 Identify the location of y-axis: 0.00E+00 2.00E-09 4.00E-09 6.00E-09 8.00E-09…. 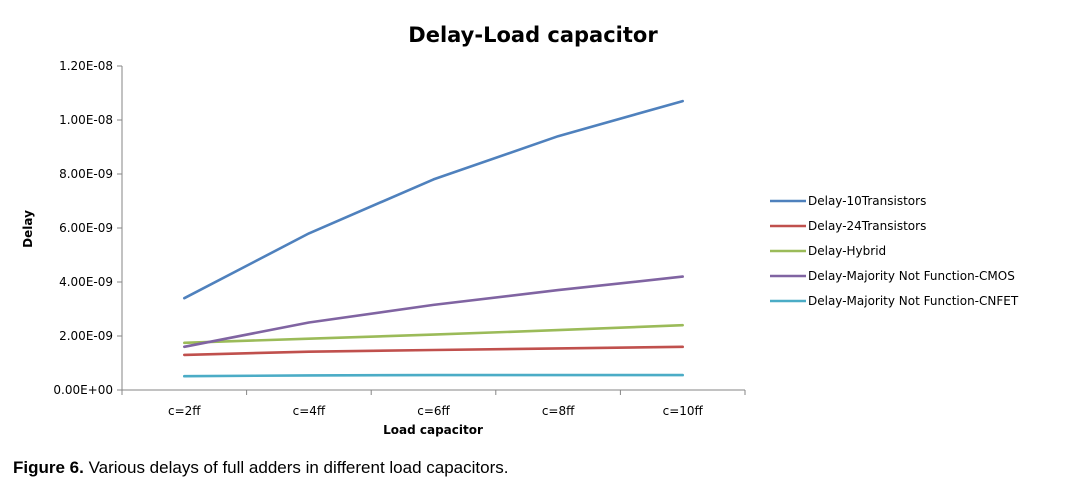
(88, 228).